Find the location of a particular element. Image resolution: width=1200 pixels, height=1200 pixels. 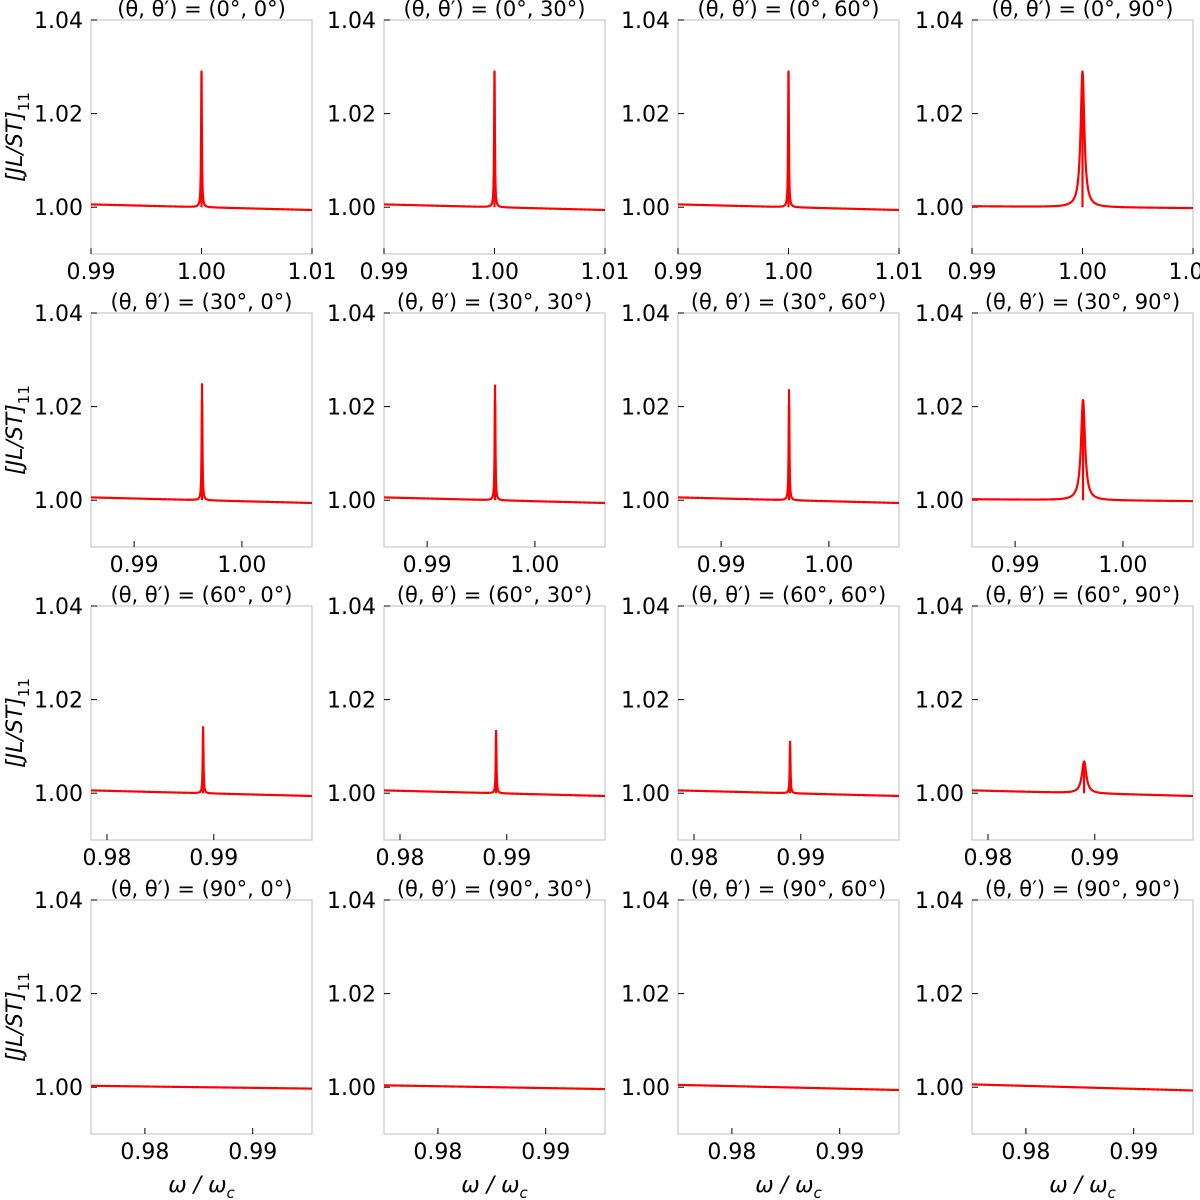

panel-1-2: (θ, θ′) = (30°, 60°) 1.00 1.02 1.04 0.99 1.00 is located at coordinates (760, 434).